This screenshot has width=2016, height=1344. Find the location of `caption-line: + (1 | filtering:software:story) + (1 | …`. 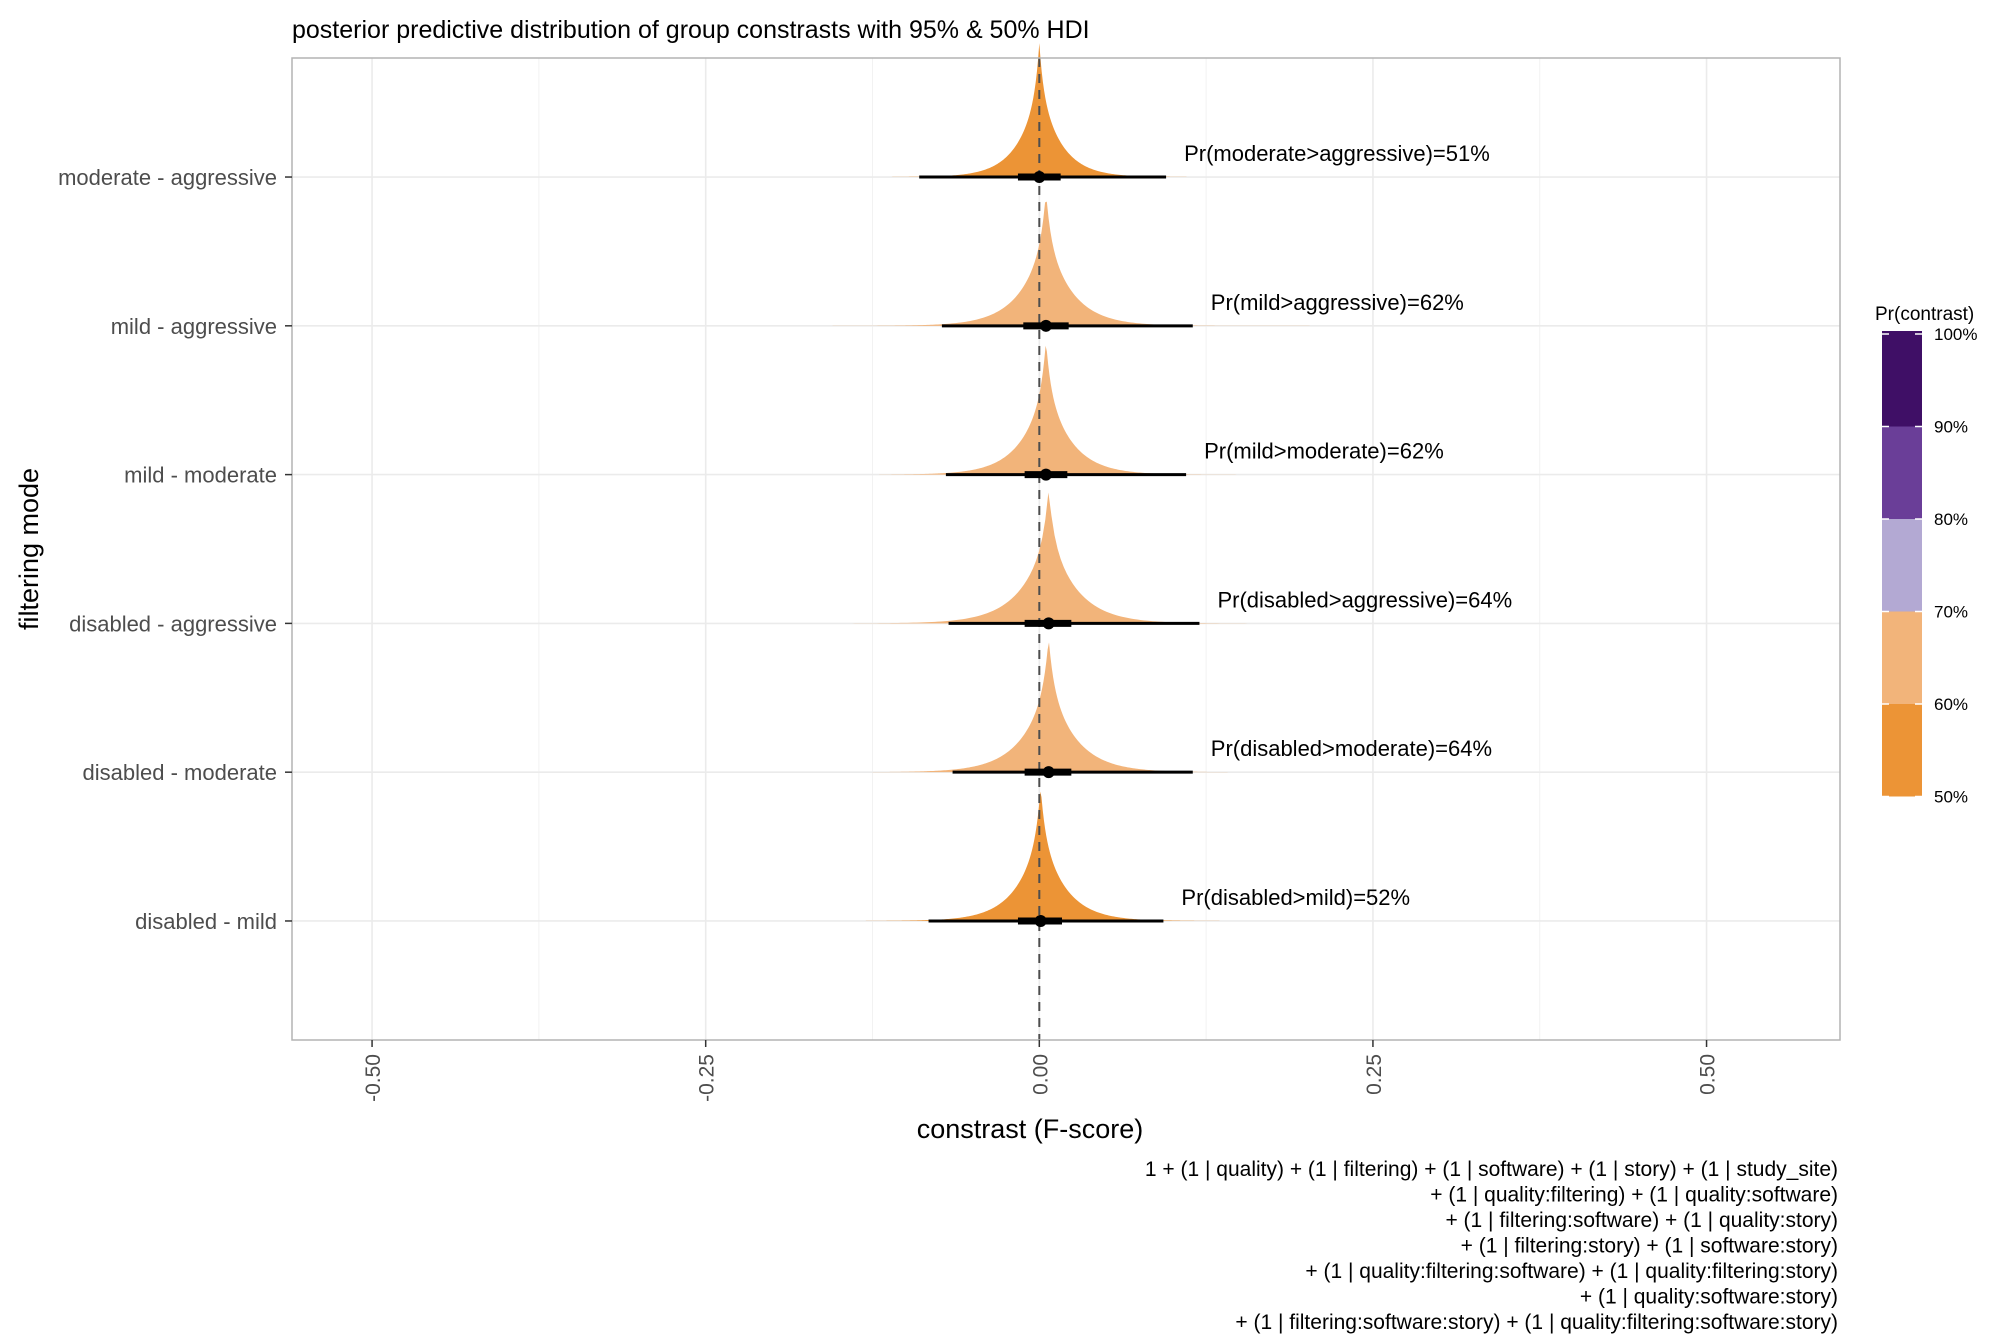

caption-line: + (1 | filtering:software:story) + (1 | … is located at coordinates (1536, 1322).